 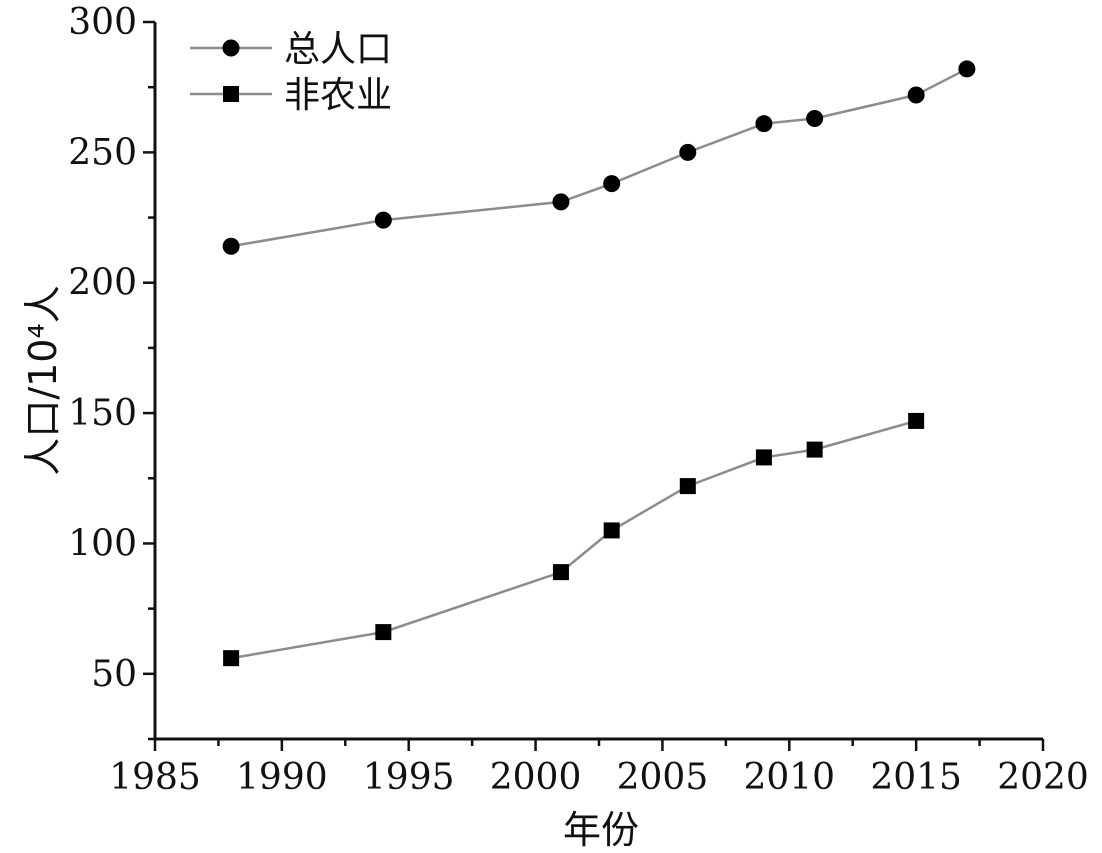 What do you see at coordinates (536, 777) in the screenshot?
I see `x-tick-label: 2000` at bounding box center [536, 777].